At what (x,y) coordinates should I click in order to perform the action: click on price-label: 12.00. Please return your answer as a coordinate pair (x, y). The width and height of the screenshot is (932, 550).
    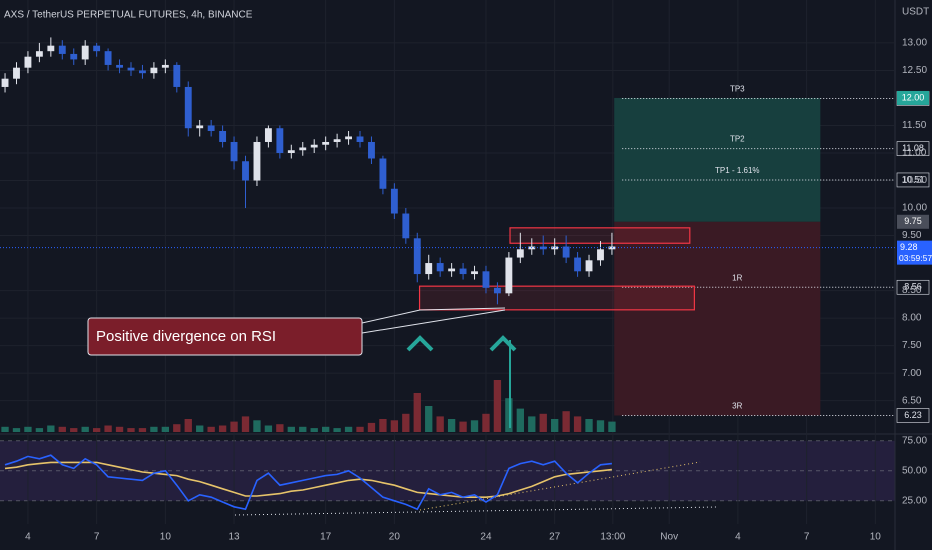
    Looking at the image, I should click on (913, 97).